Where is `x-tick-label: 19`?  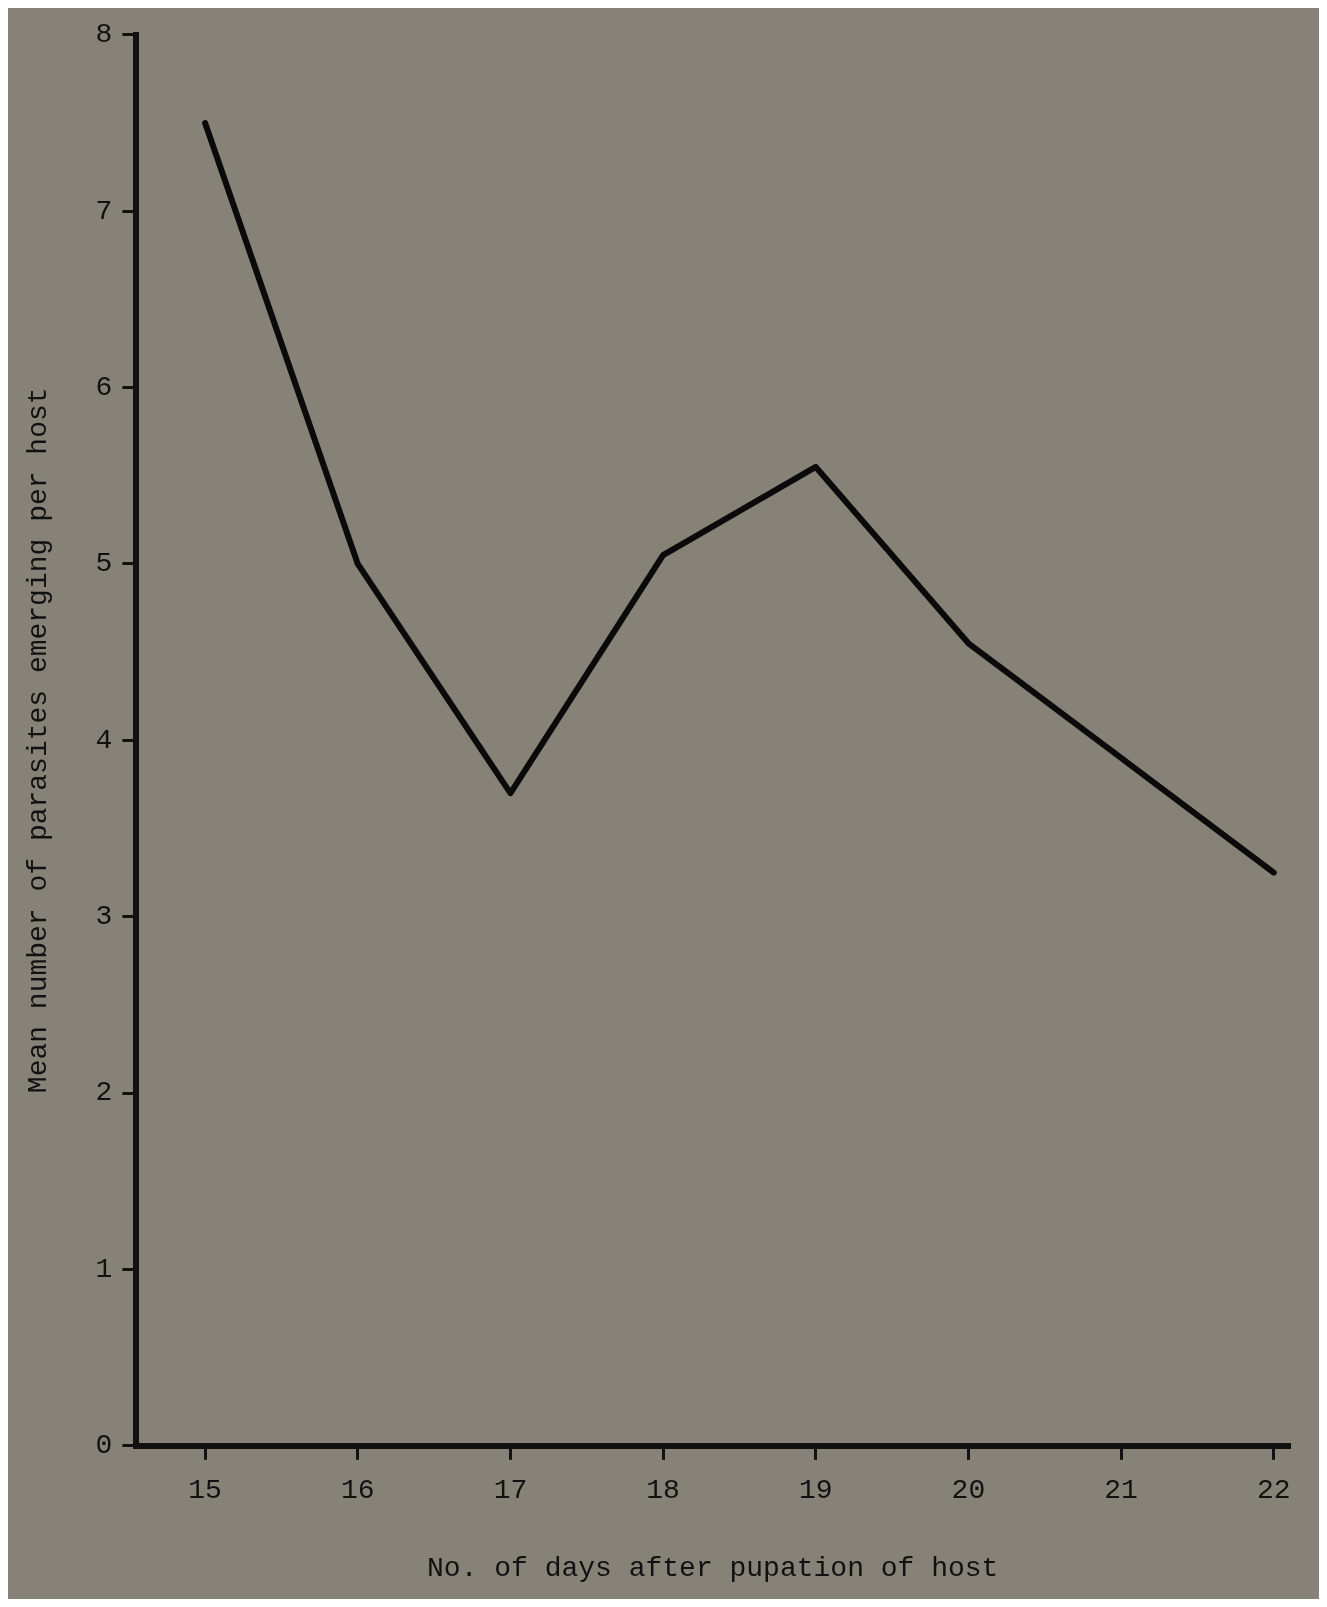
x-tick-label: 19 is located at coordinates (815, 1491).